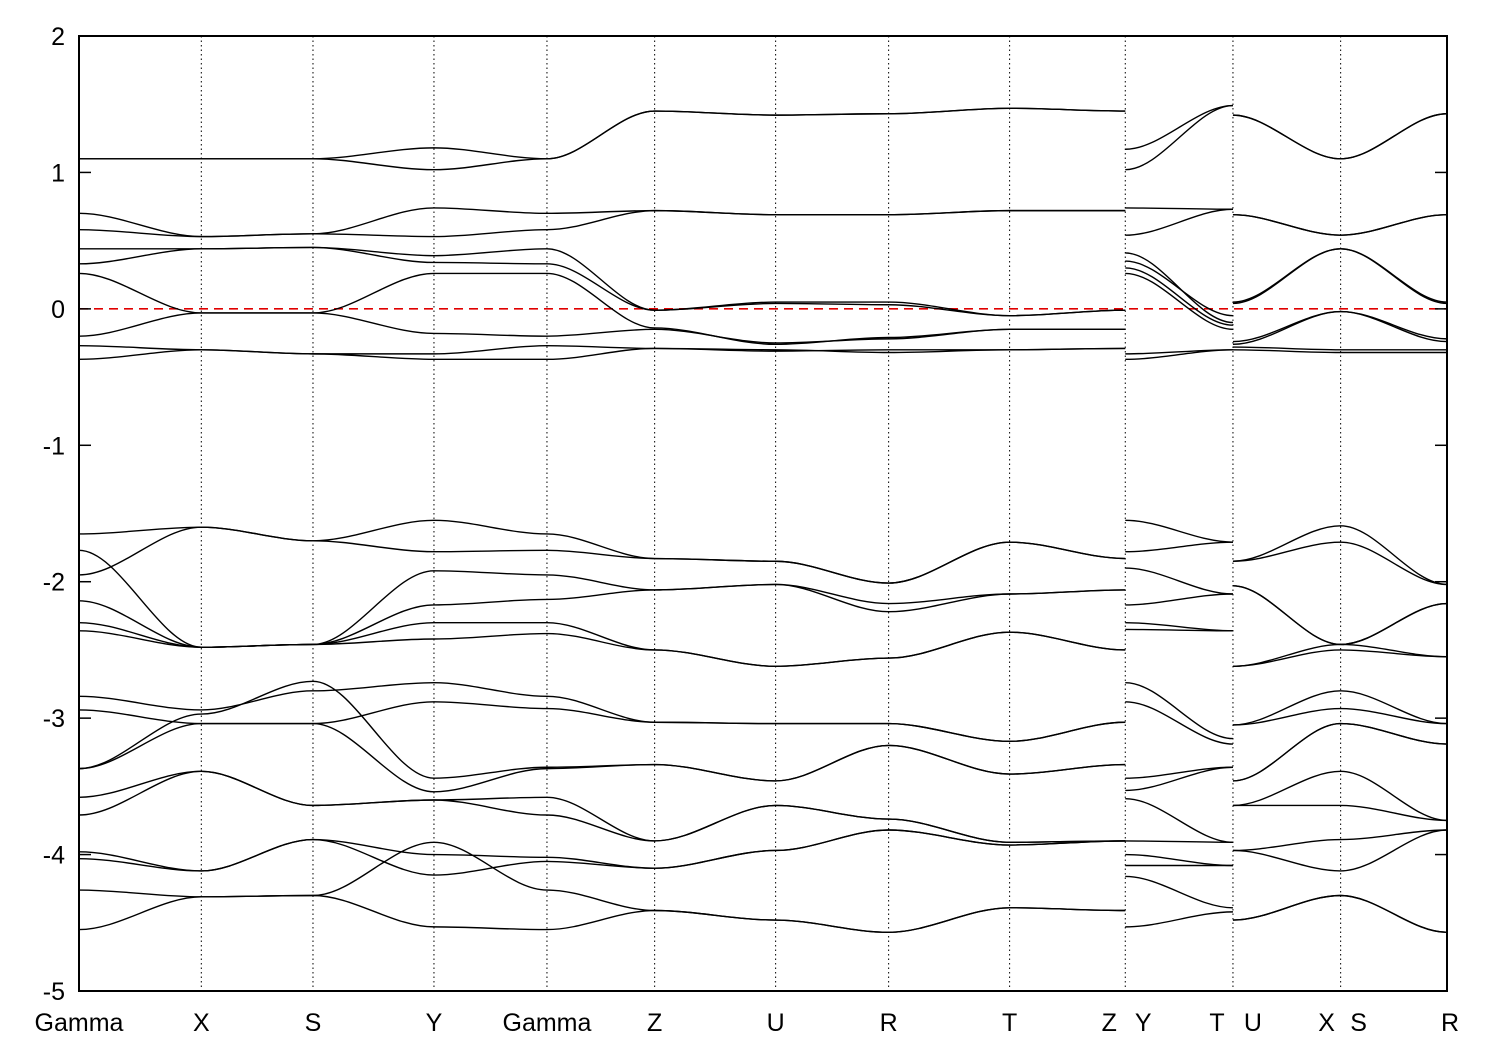 The image size is (1500, 1055). Describe the element at coordinates (54, 856) in the screenshot. I see `y-tick-label: -4` at that location.